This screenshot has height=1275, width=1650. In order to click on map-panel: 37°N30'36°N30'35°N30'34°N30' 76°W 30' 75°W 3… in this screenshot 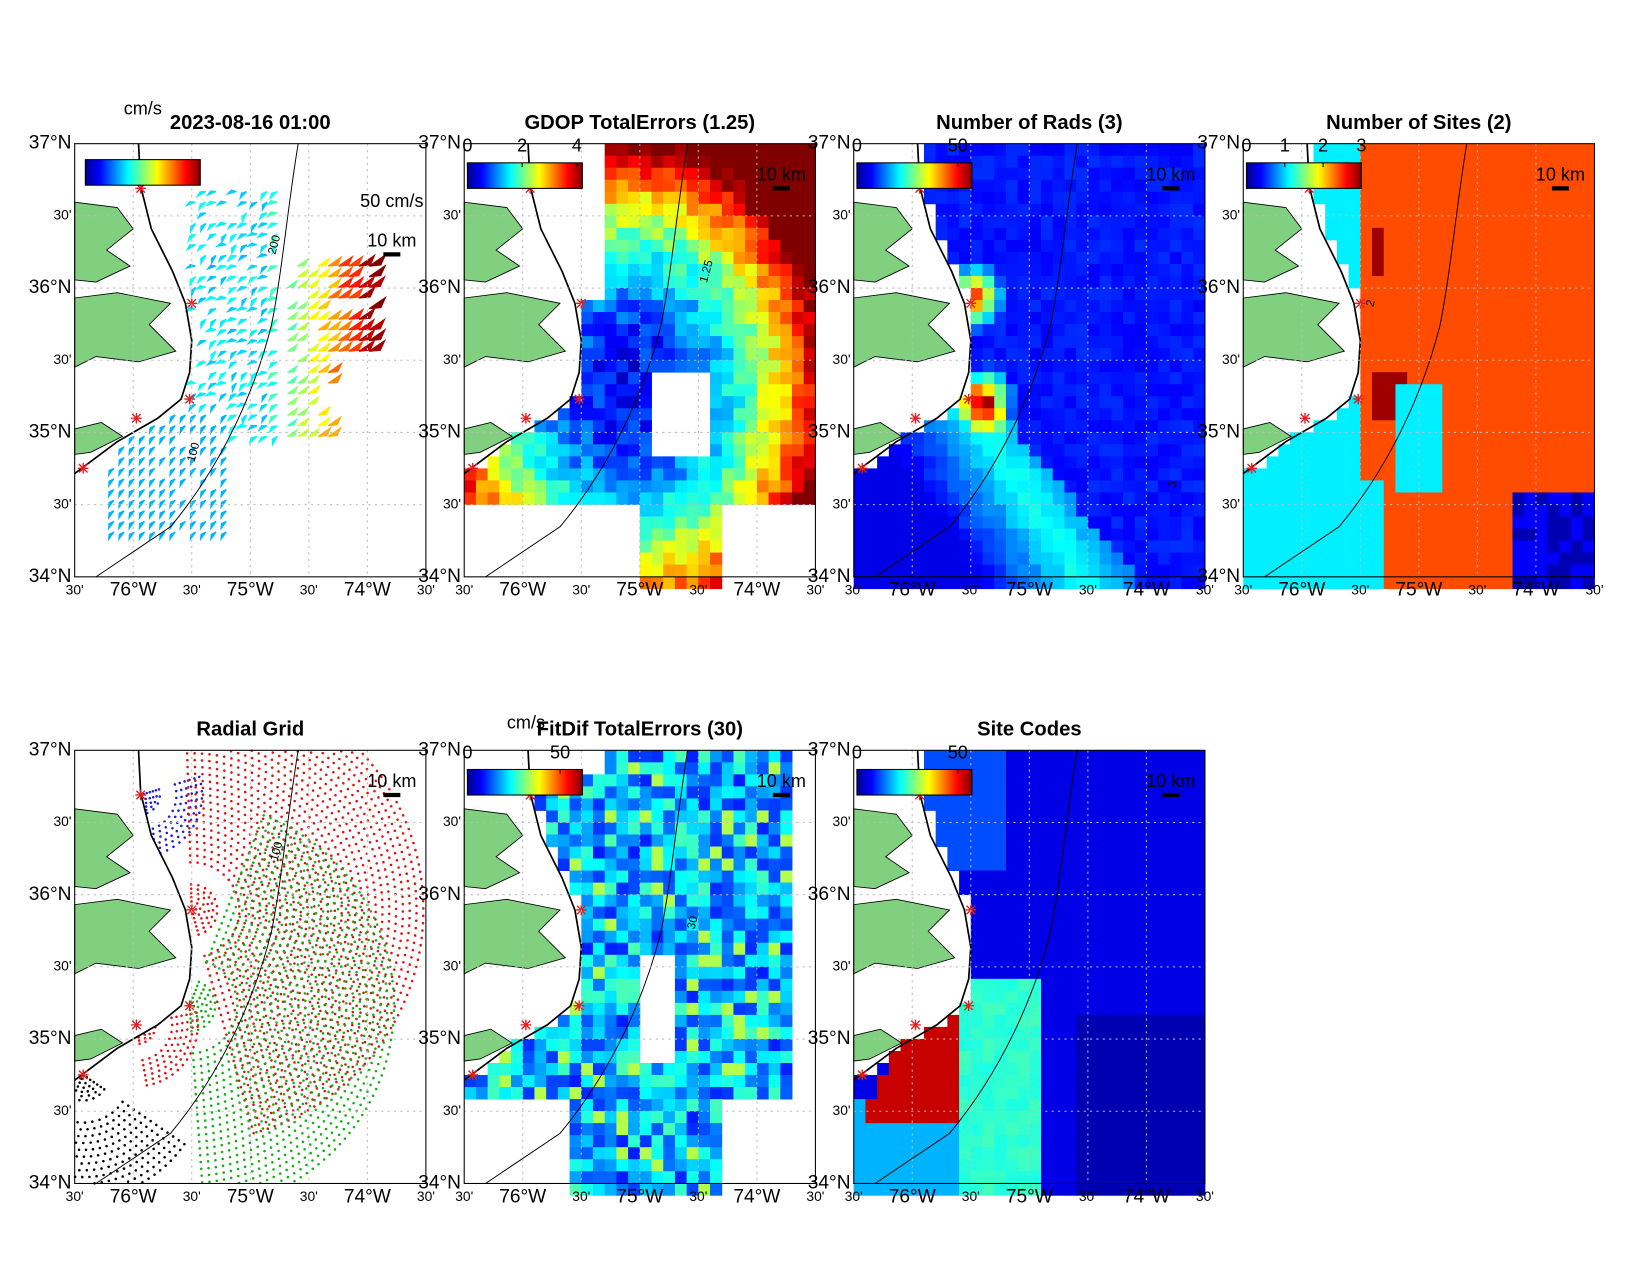, I will do `click(621, 356)`.